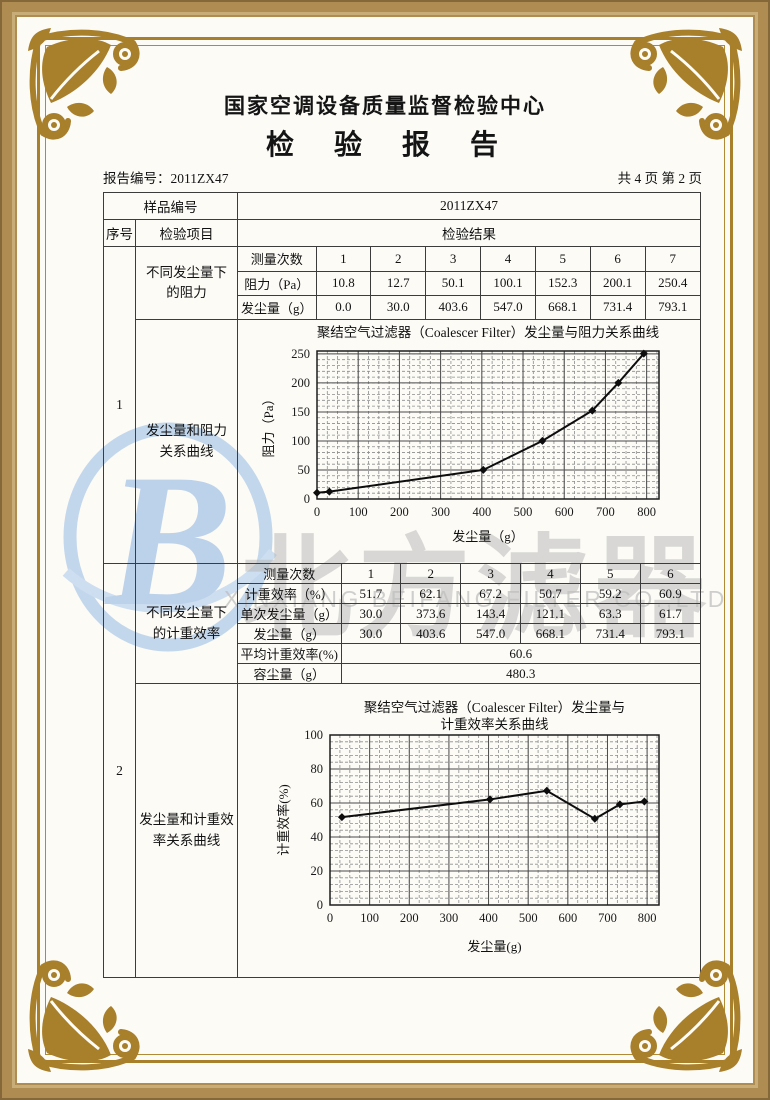 The width and height of the screenshot is (770, 1100). What do you see at coordinates (520, 673) in the screenshot?
I see `dust-capacity-value: 480.3` at bounding box center [520, 673].